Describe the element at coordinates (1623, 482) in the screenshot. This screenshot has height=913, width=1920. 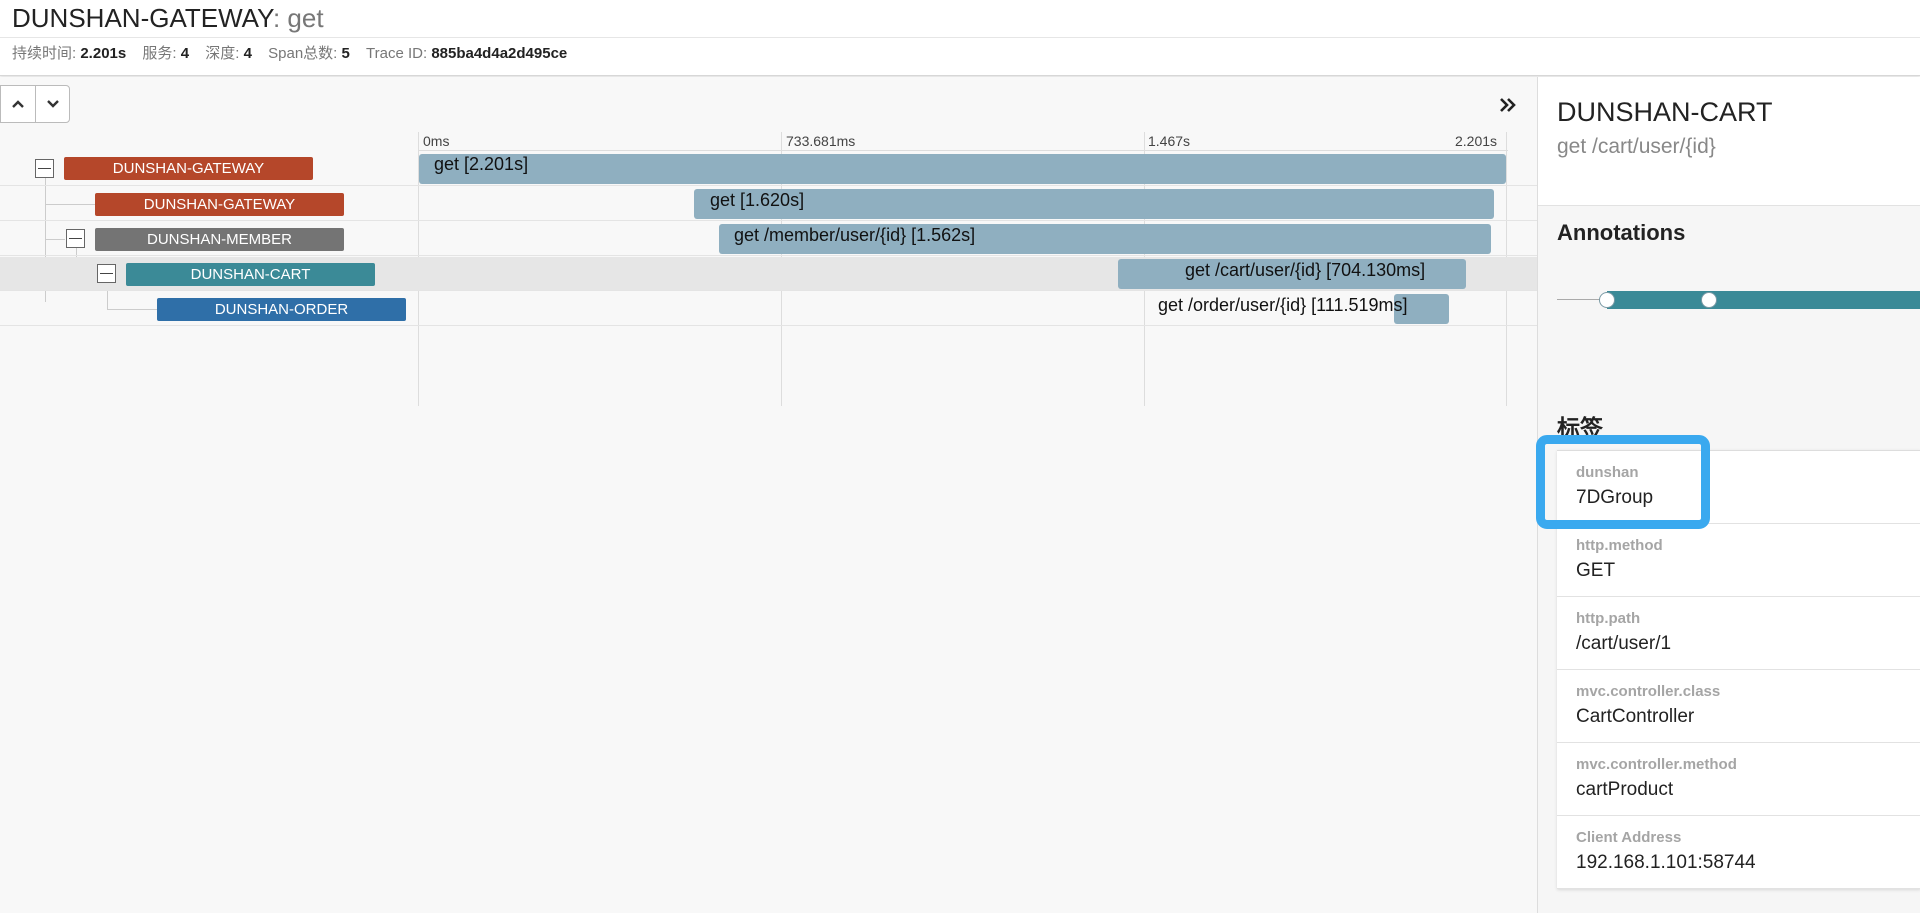
I see `tag-highlight-box` at that location.